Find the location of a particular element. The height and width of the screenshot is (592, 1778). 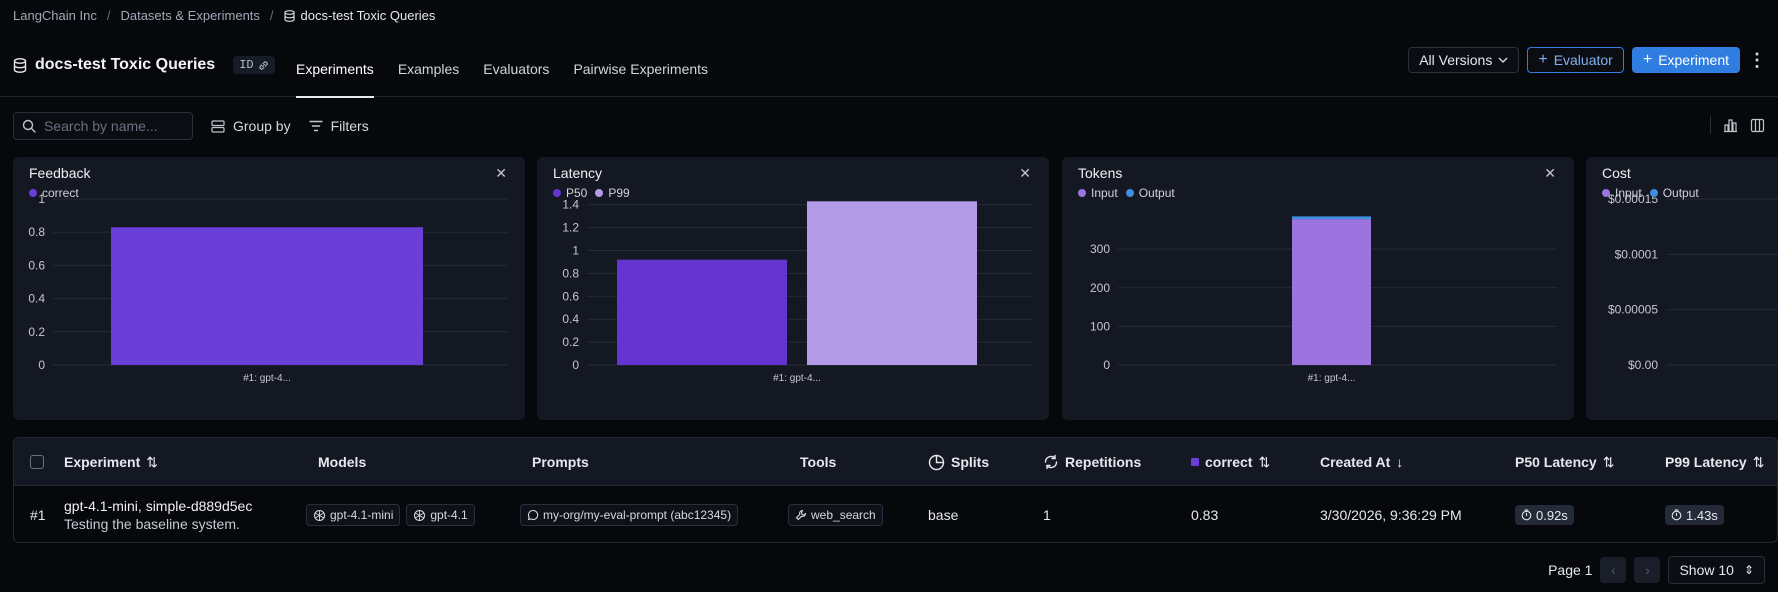

version-select: All Versions is located at coordinates (1464, 60).